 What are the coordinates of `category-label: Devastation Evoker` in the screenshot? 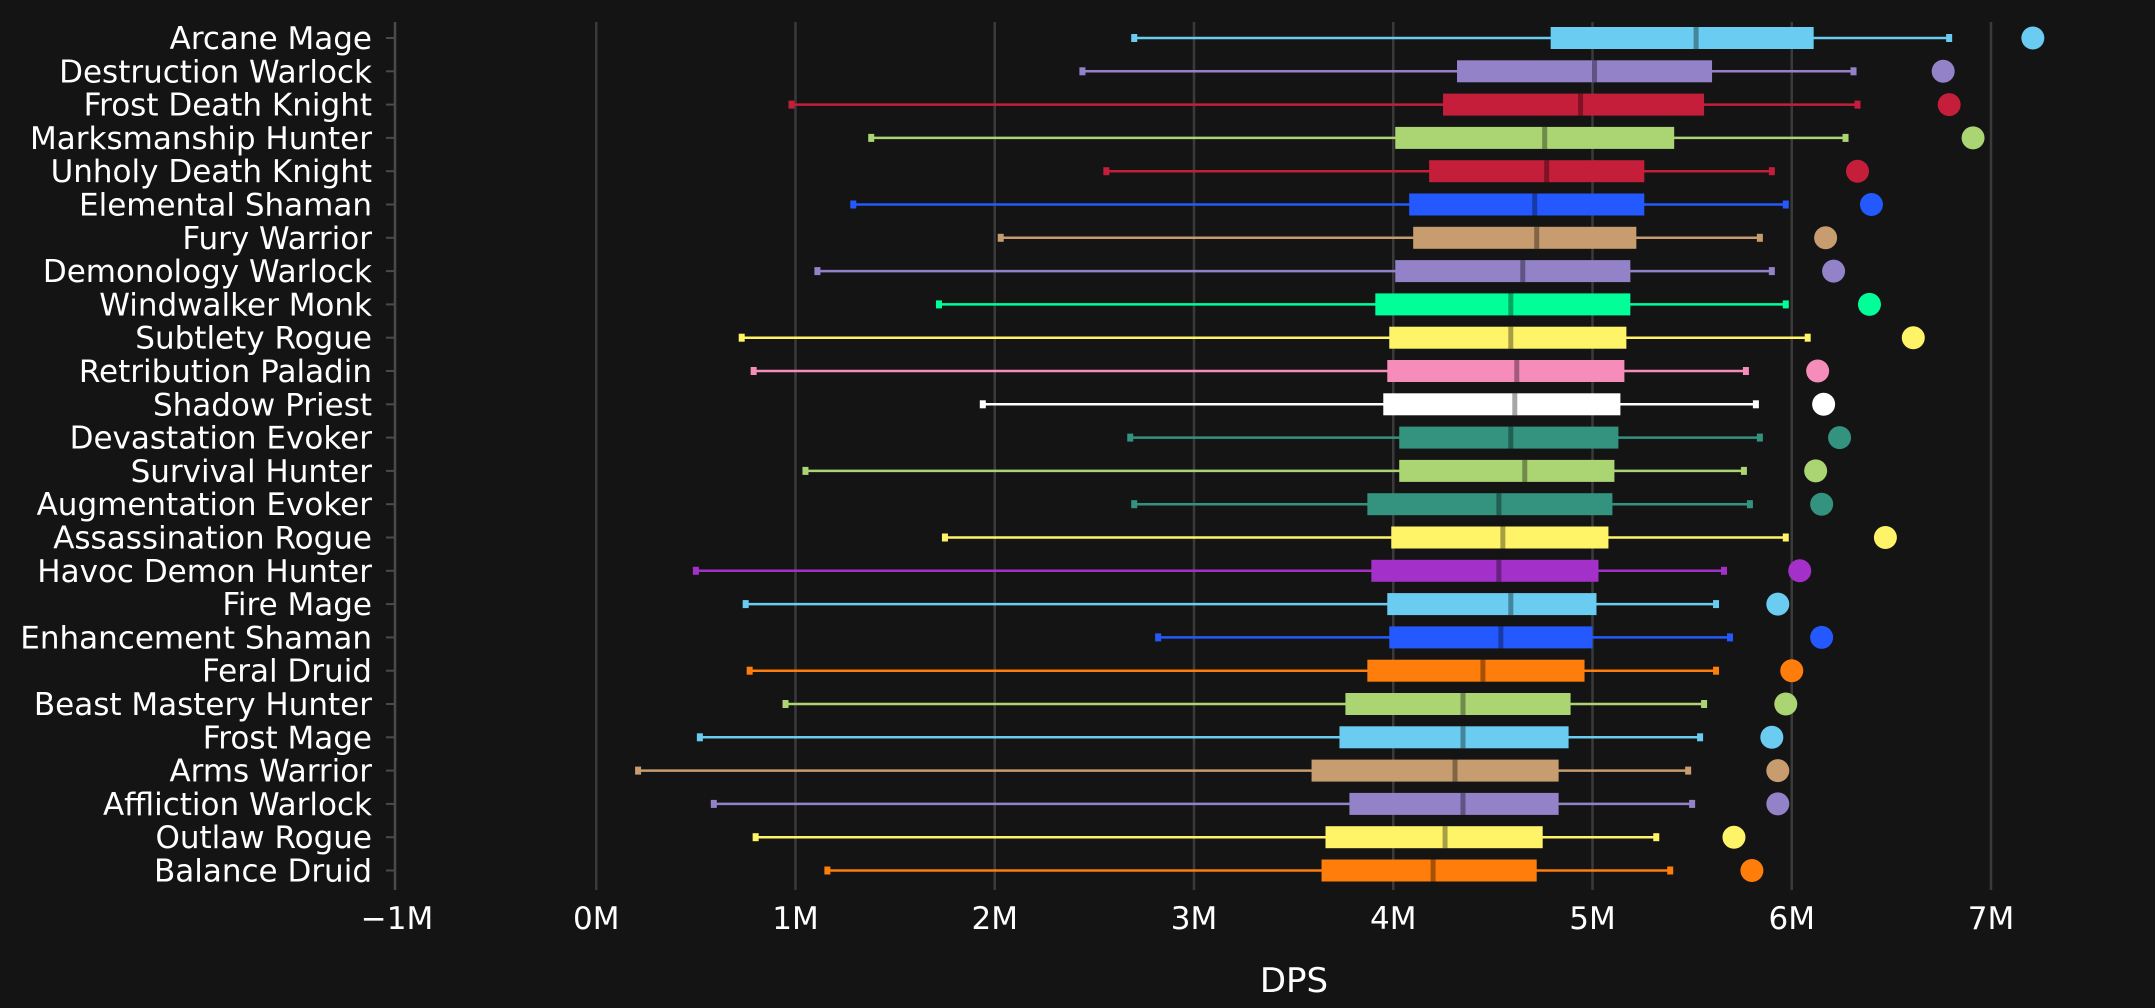 It's located at (221, 439).